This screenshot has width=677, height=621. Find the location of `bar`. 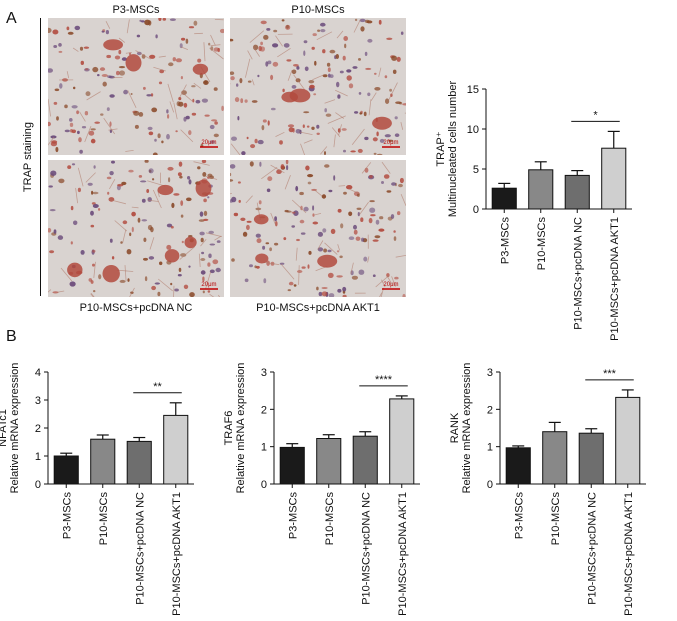

bar is located at coordinates (504, 198).